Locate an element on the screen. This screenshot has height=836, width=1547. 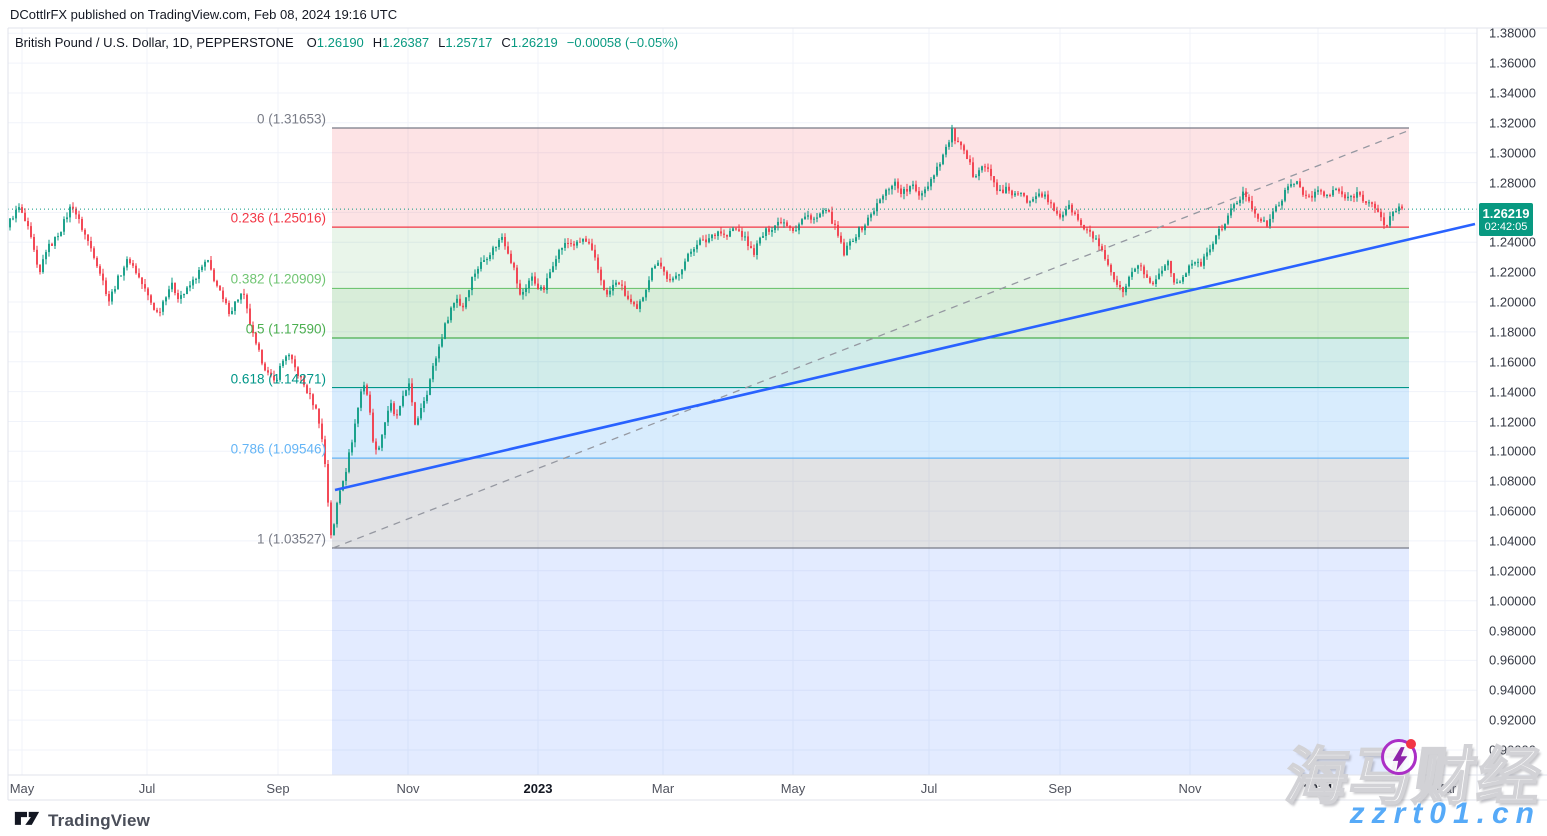
price-axis-label: 1.18000 is located at coordinates (1512, 332).